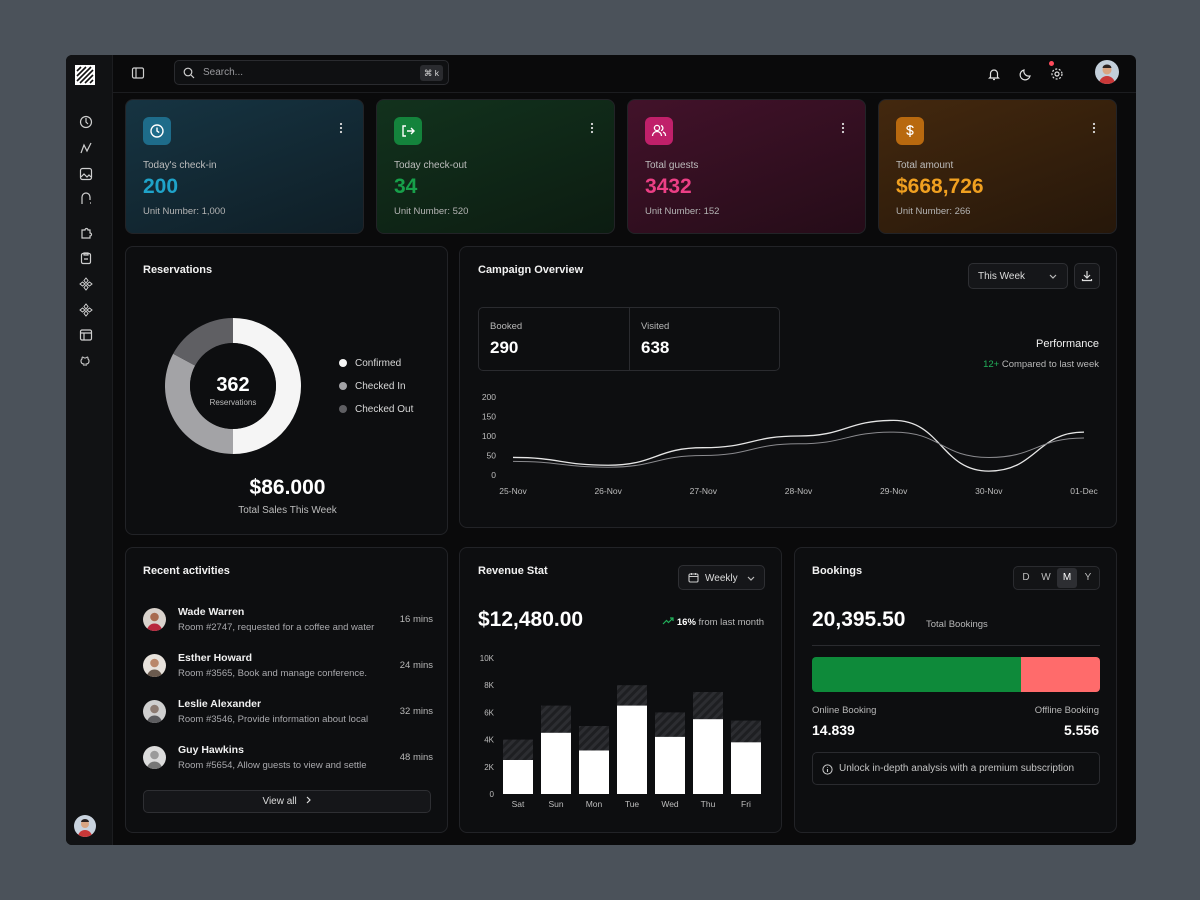  What do you see at coordinates (624, 74) in the screenshot?
I see `top-bar: Search... ⌘ k` at bounding box center [624, 74].